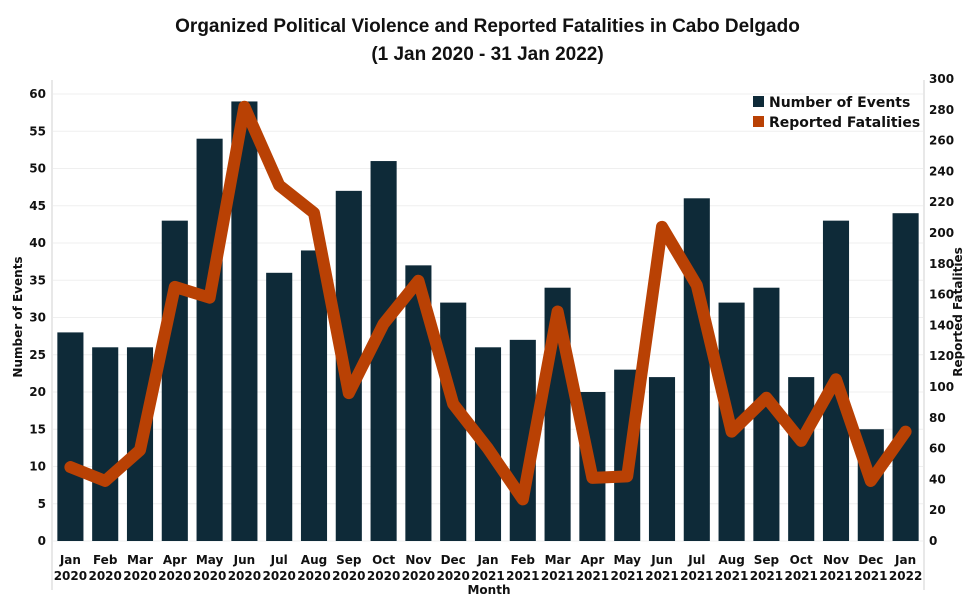 This screenshot has height=600, width=975. Describe the element at coordinates (800, 568) in the screenshot. I see `x-tick-label: Oct 2021` at that location.